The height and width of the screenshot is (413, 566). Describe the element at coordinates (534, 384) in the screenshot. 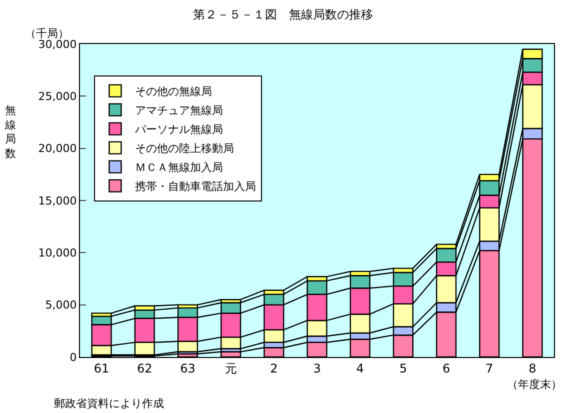

I see `text: （年度末）` at that location.